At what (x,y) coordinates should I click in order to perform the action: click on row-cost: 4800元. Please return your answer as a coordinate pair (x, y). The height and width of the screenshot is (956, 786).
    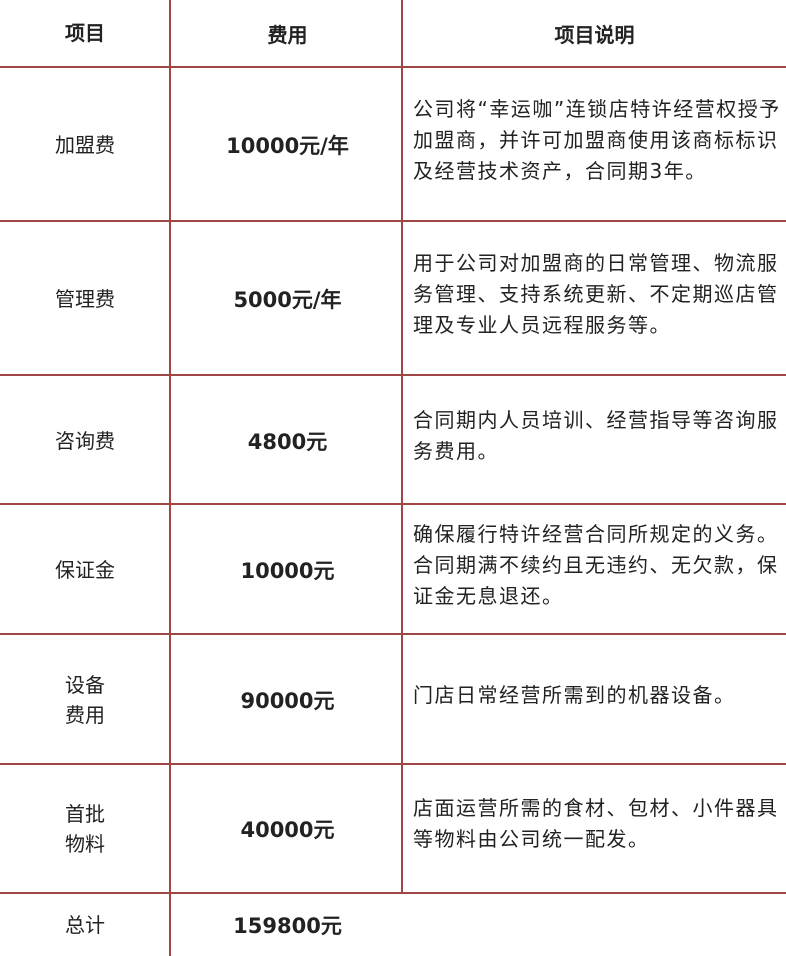
    Looking at the image, I should click on (287, 441).